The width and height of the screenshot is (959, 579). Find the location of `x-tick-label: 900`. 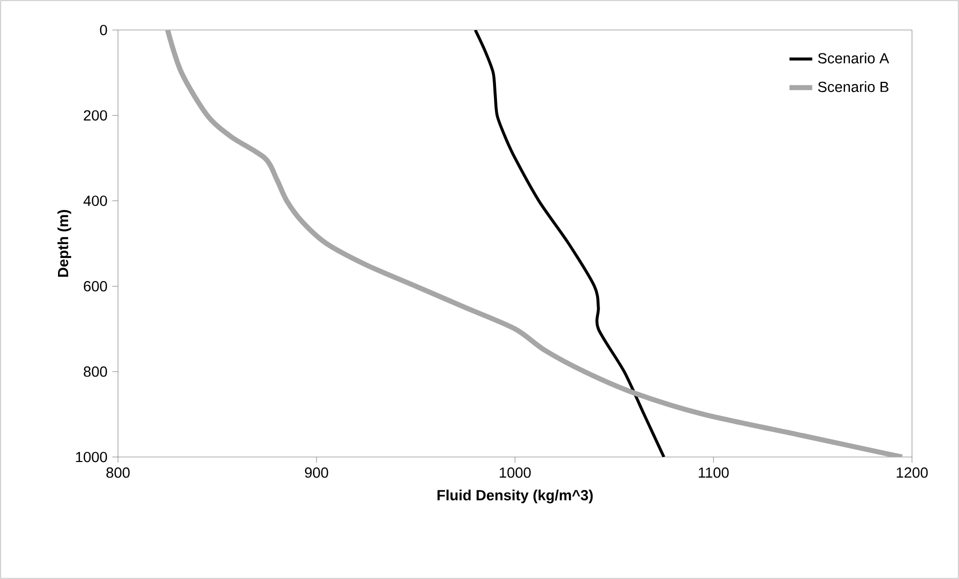

x-tick-label: 900 is located at coordinates (316, 472).